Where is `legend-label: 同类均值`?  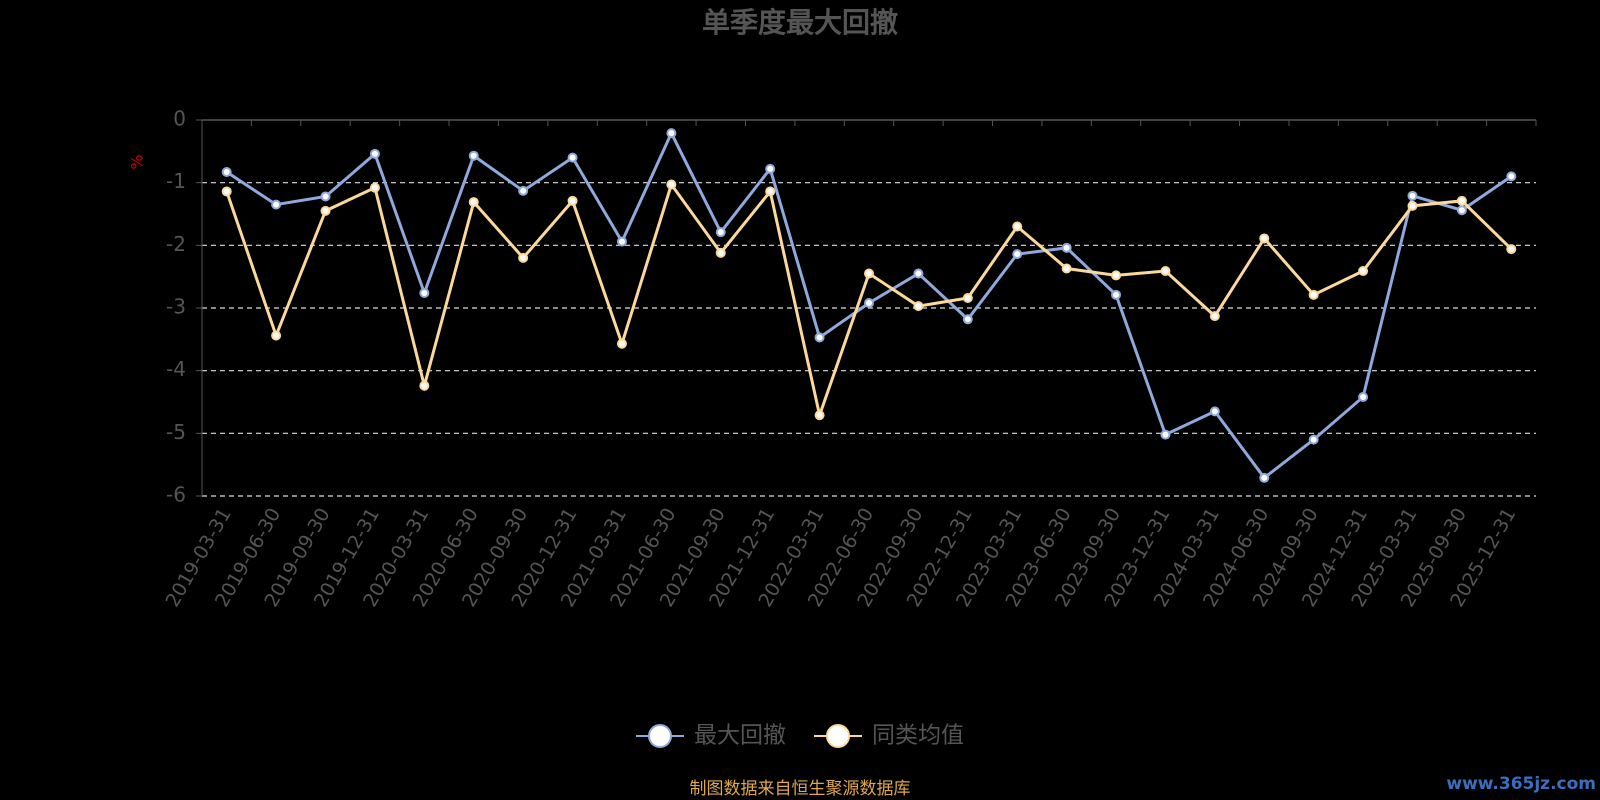 legend-label: 同类均值 is located at coordinates (918, 736).